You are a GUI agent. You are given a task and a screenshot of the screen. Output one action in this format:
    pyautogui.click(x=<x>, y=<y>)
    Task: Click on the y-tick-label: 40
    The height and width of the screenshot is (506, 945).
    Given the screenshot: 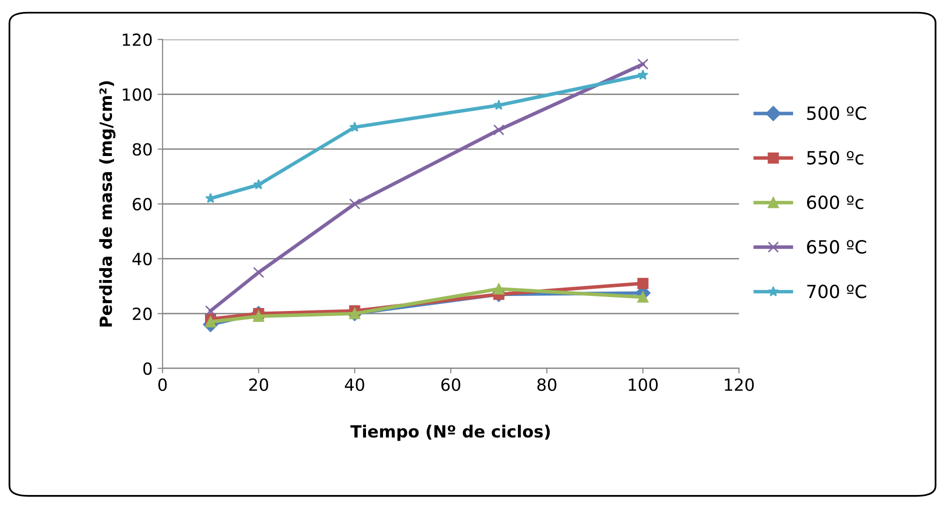 What is the action you would take?
    pyautogui.click(x=142, y=259)
    